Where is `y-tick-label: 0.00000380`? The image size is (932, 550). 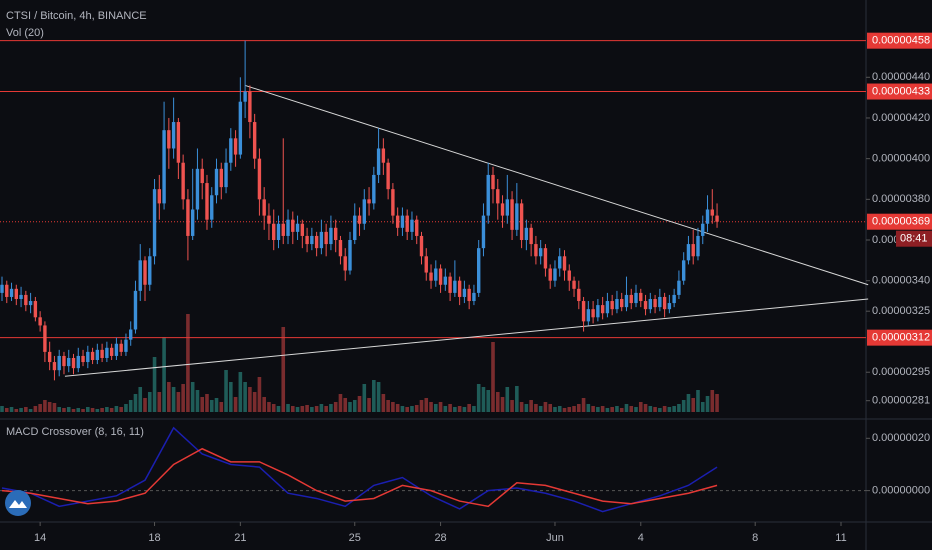
y-tick-label: 0.00000380 is located at coordinates (901, 199).